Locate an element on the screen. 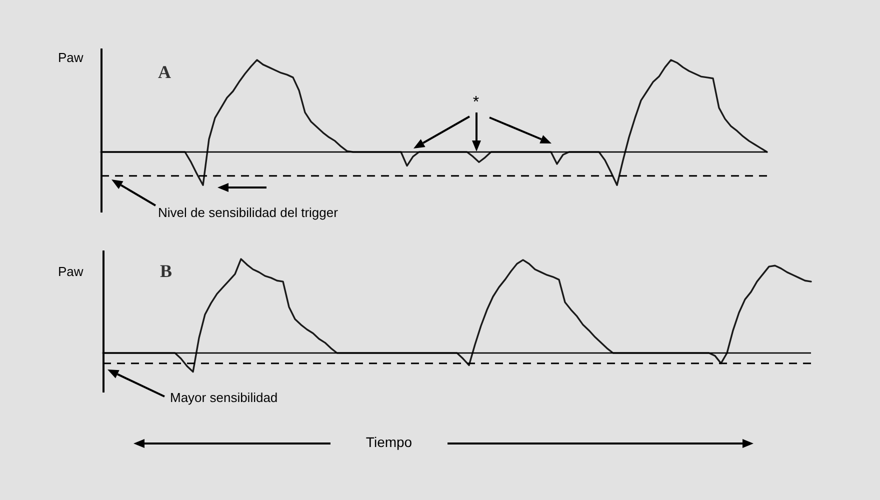 Image resolution: width=880 pixels, height=500 pixels. annotation: * is located at coordinates (476, 102).